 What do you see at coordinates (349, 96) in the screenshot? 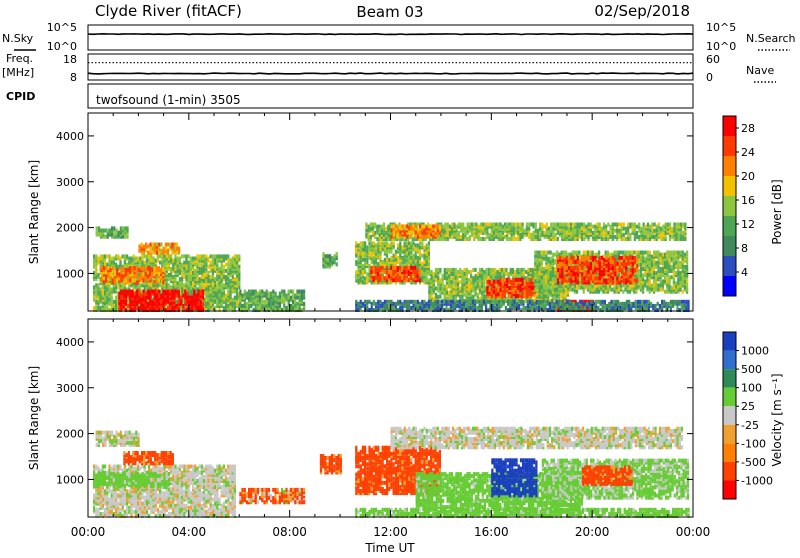
I see `cpid-panel: CPID twofsound (1-min) 3505` at bounding box center [349, 96].